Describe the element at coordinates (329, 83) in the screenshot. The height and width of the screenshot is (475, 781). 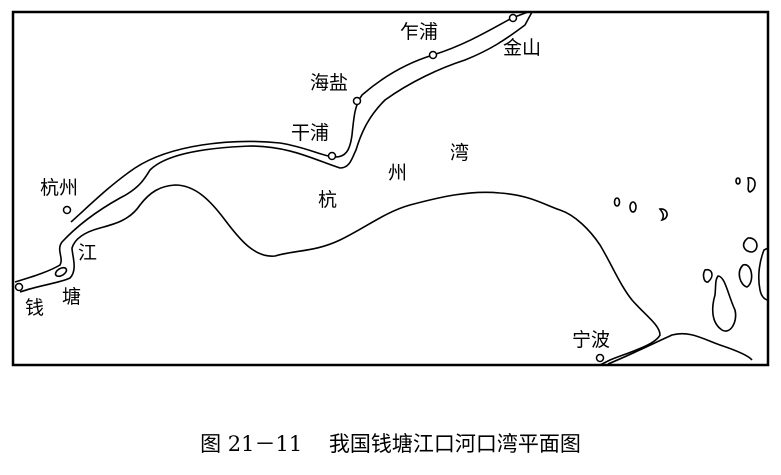
I see `label-haiyan: 海盐` at that location.